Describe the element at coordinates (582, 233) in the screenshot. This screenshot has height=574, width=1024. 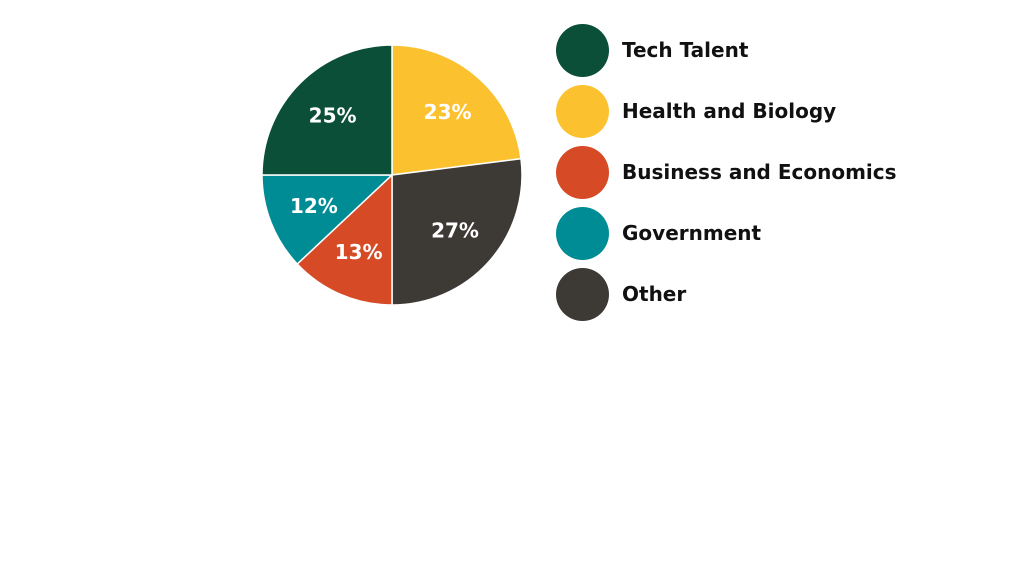
I see `legend-swatch-government` at that location.